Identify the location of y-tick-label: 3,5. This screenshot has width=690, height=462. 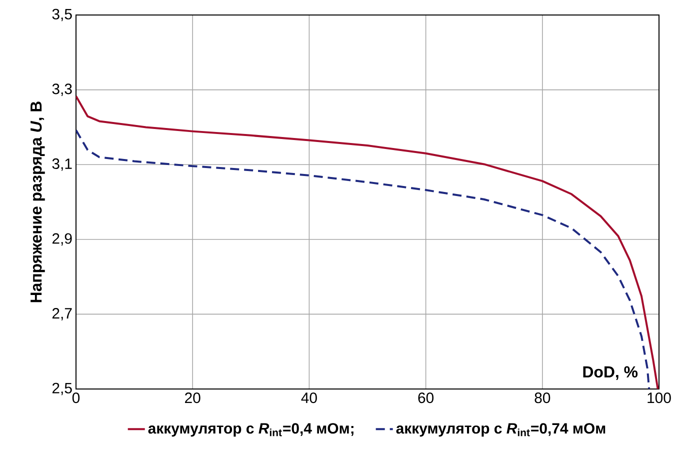
(62, 15).